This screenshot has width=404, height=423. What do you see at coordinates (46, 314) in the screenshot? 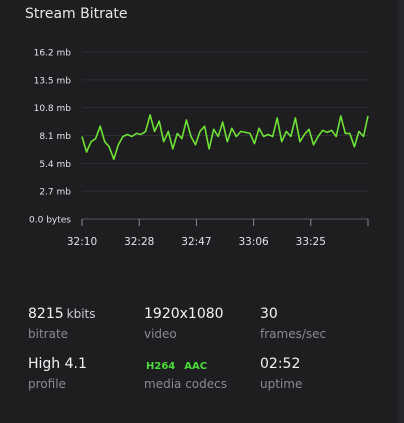
I see `bitrate-value: 8215` at bounding box center [46, 314].